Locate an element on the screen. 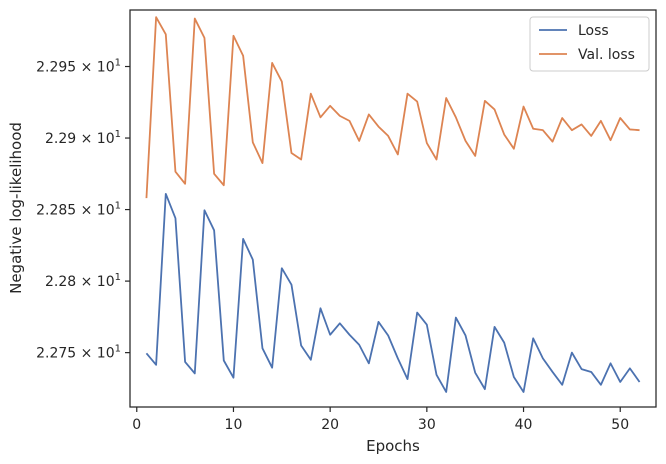  y-tick-label: 2.29 × 10¹ is located at coordinates (83, 138).